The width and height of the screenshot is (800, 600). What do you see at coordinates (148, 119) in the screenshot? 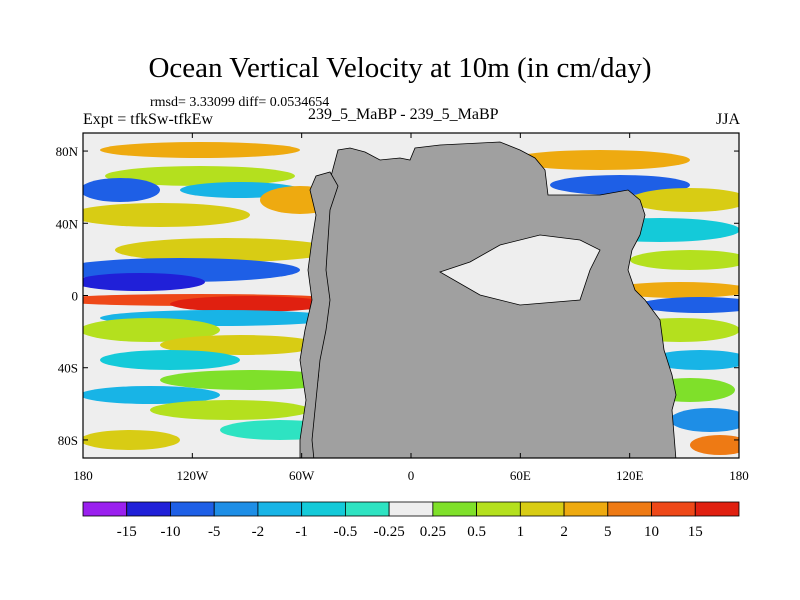
I see `experiment-label: Expt = tfkSw-tfkEw` at bounding box center [148, 119].